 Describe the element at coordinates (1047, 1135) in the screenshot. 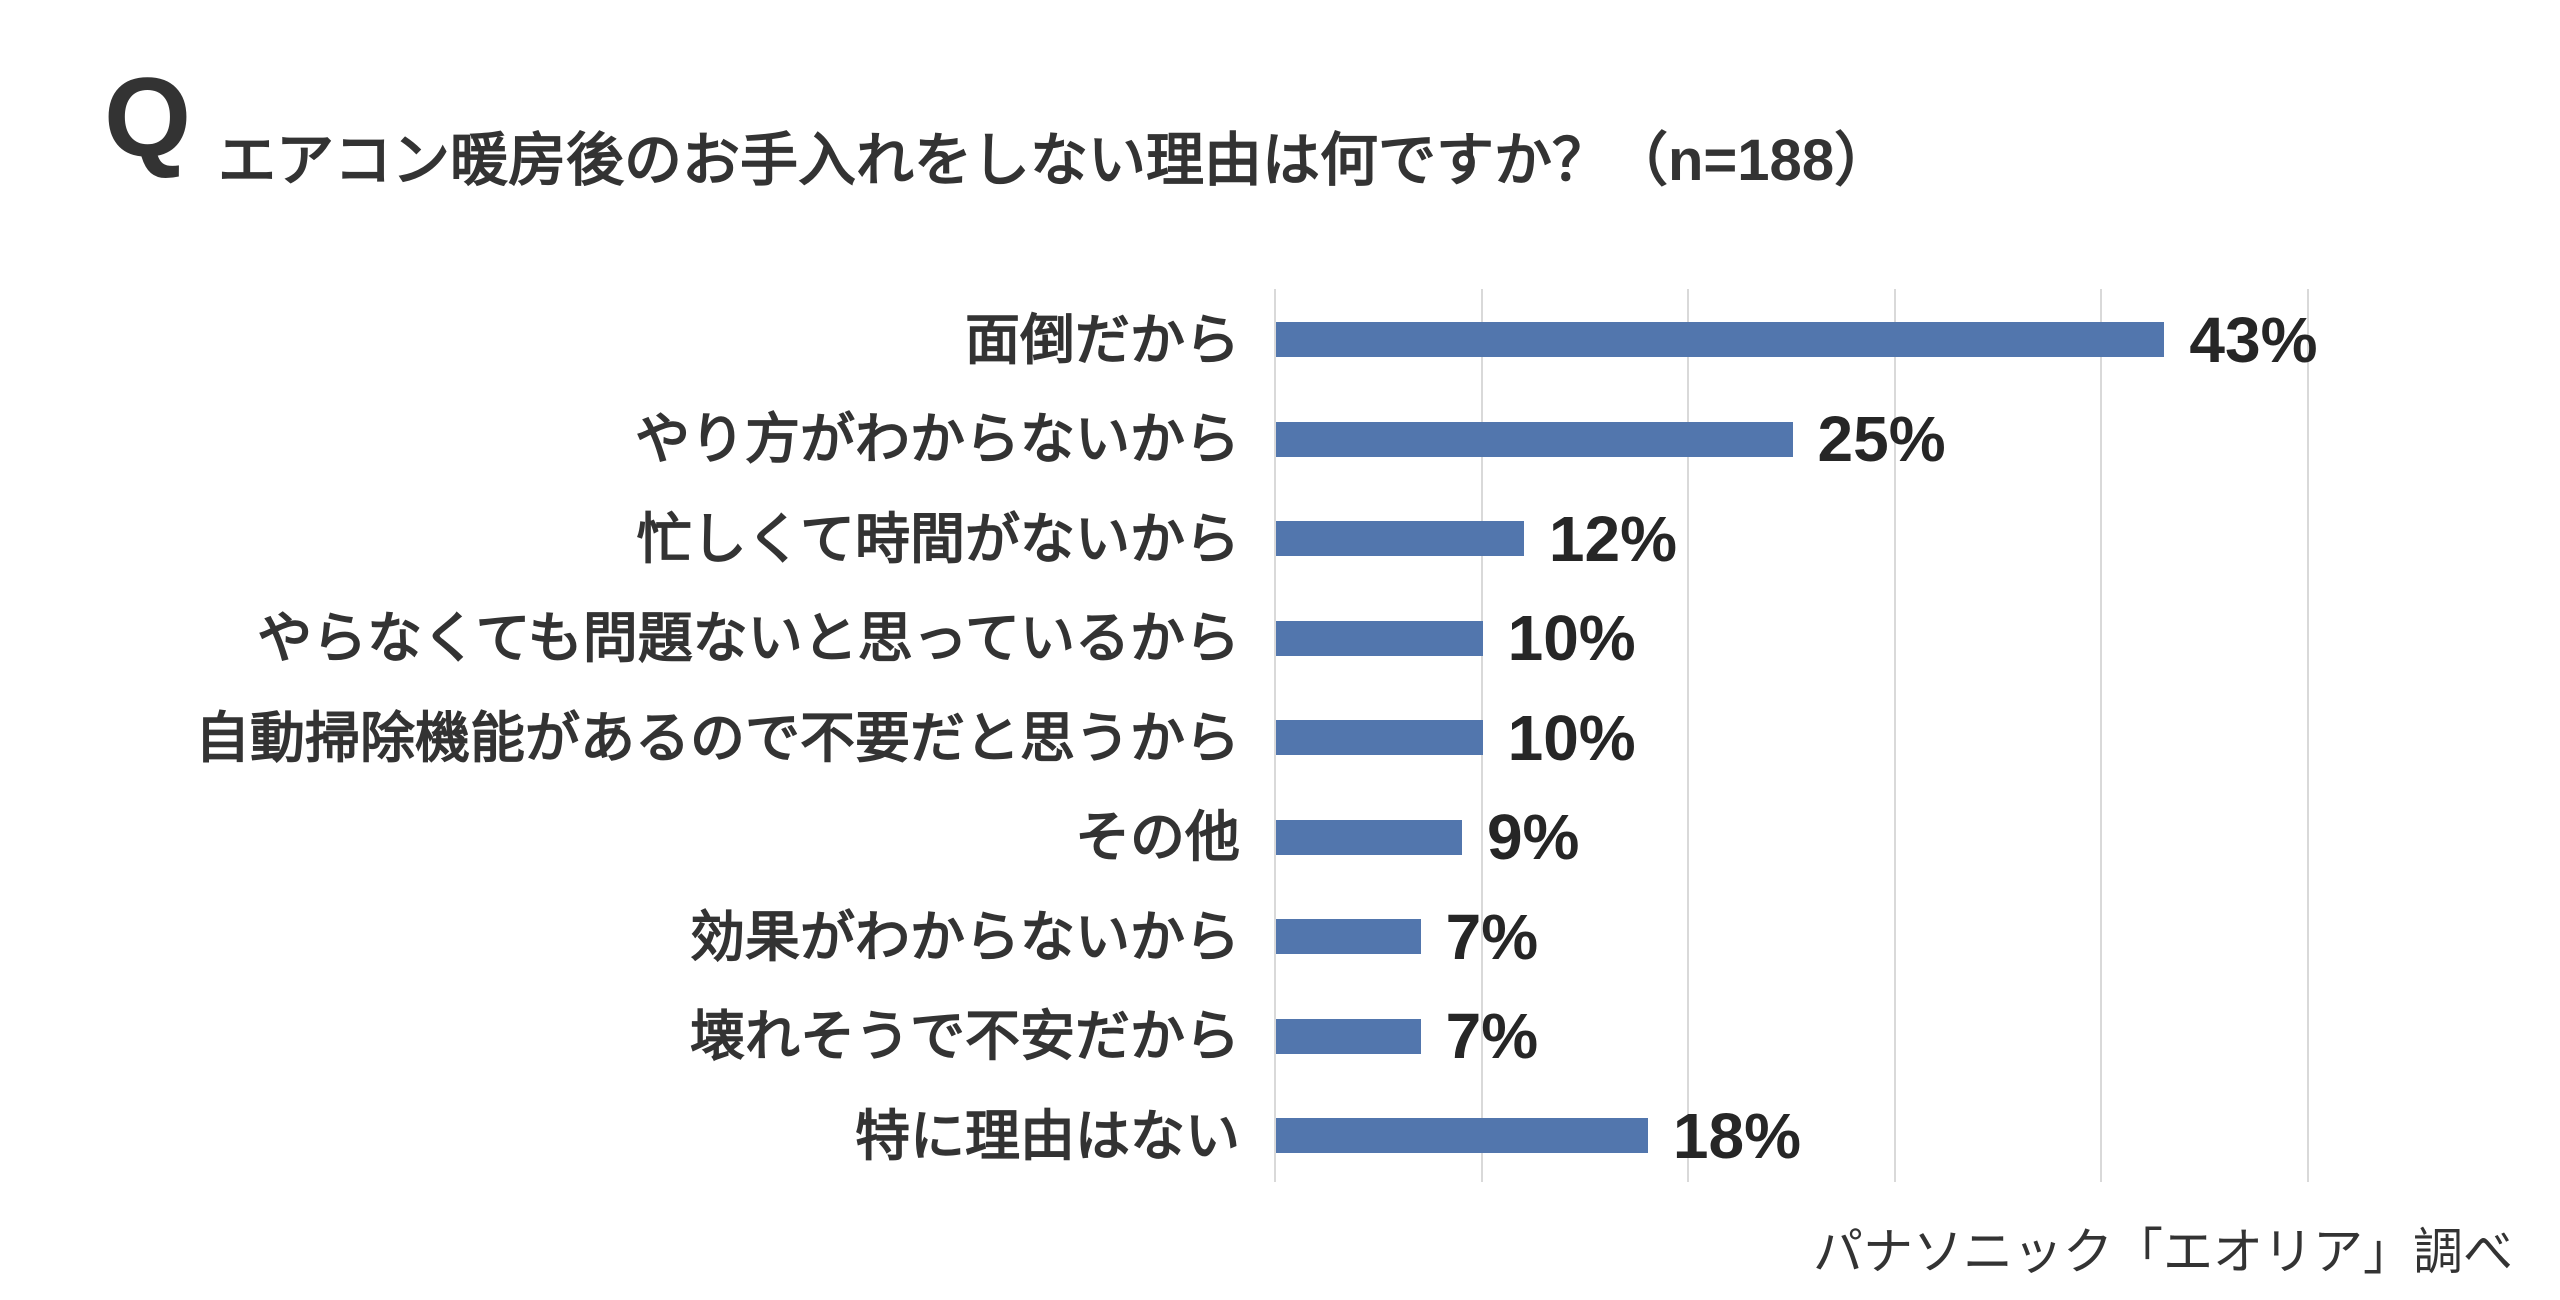

I see `category-label: 特に理由はない` at that location.